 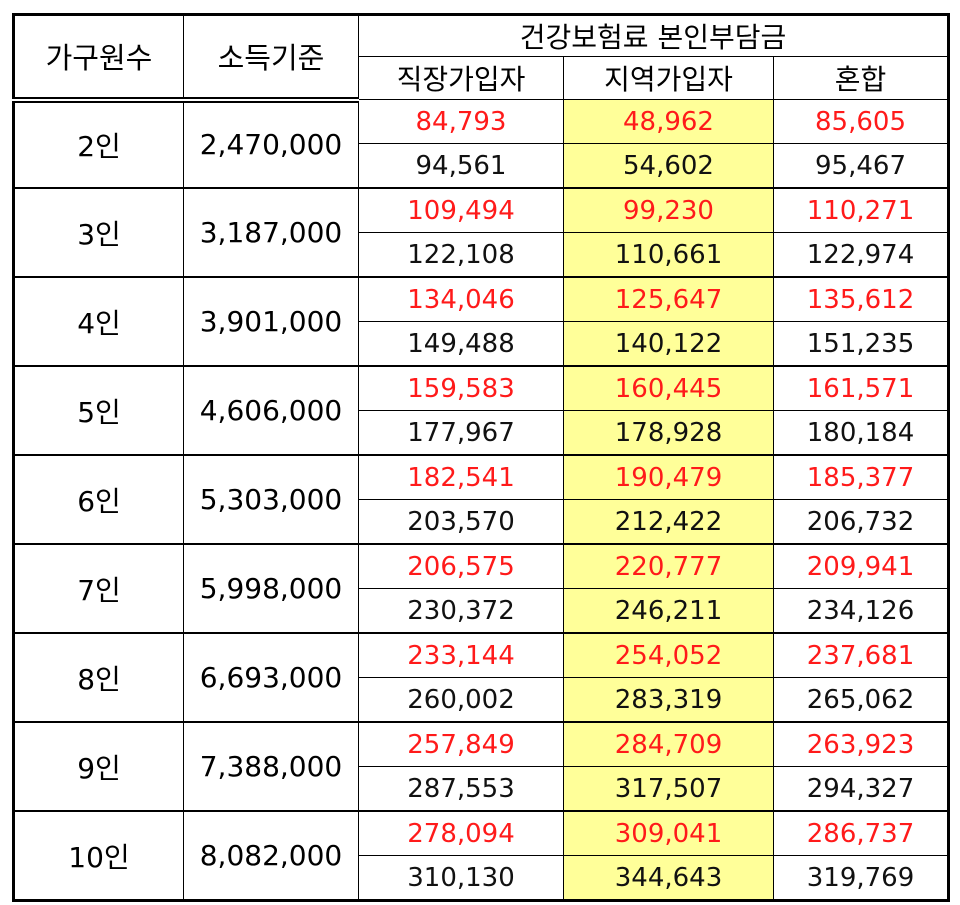 What do you see at coordinates (461, 833) in the screenshot?
I see `employee-upper-value-cell: 278,094` at bounding box center [461, 833].